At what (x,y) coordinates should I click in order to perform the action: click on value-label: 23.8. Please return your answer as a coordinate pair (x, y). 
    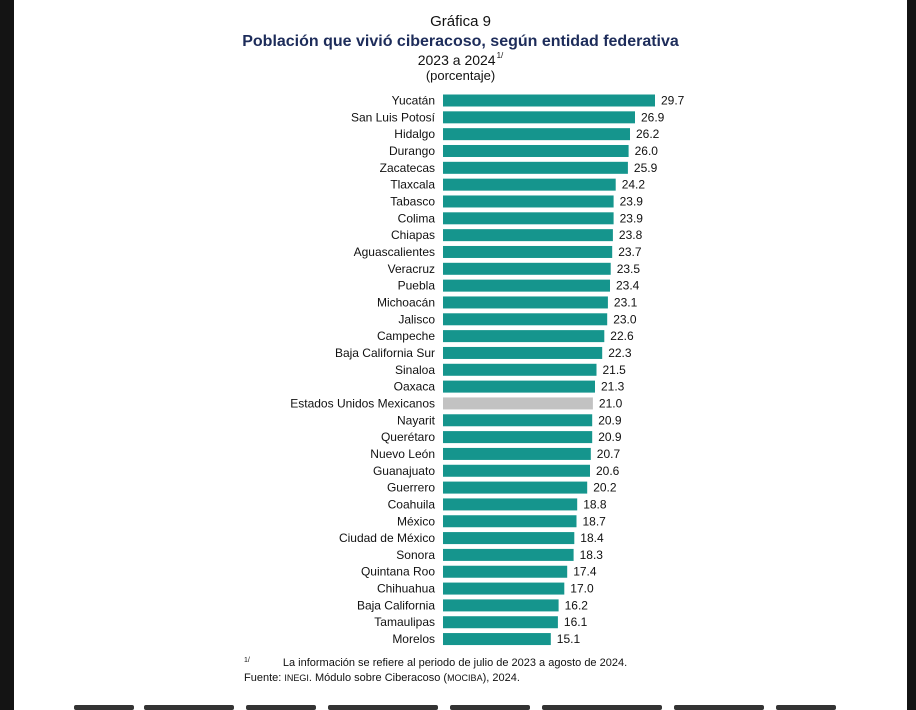
    Looking at the image, I should click on (631, 235).